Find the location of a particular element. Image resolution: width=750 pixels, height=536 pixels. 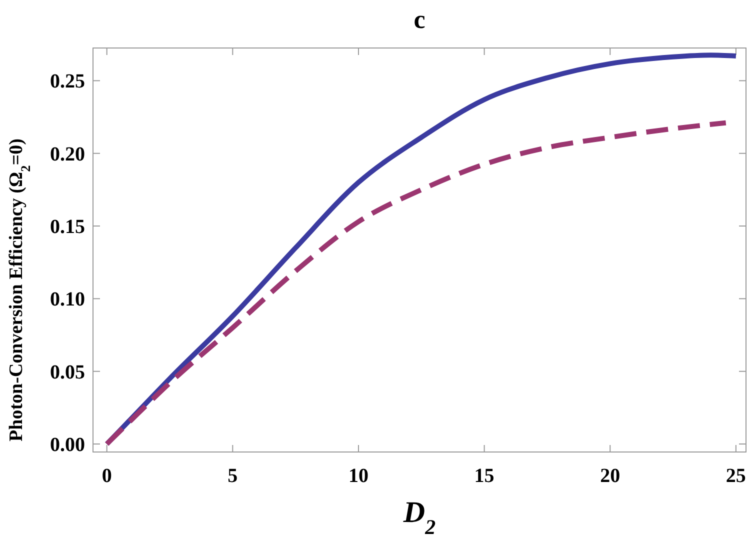

x-tick-label: 5 is located at coordinates (233, 476).